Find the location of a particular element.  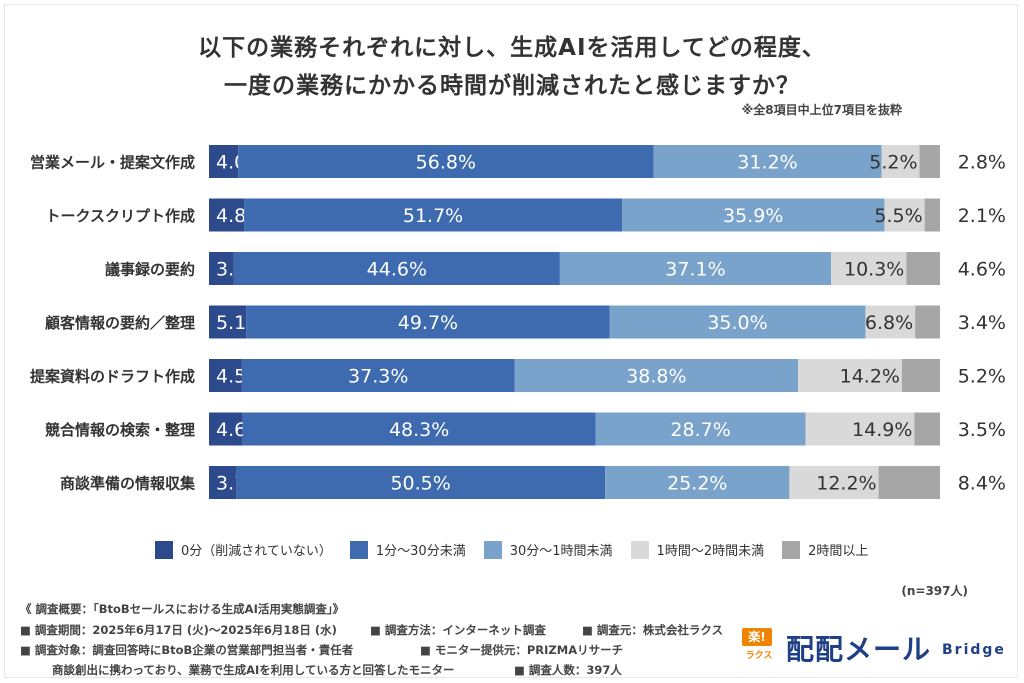

data-label: 25.2% is located at coordinates (697, 484).